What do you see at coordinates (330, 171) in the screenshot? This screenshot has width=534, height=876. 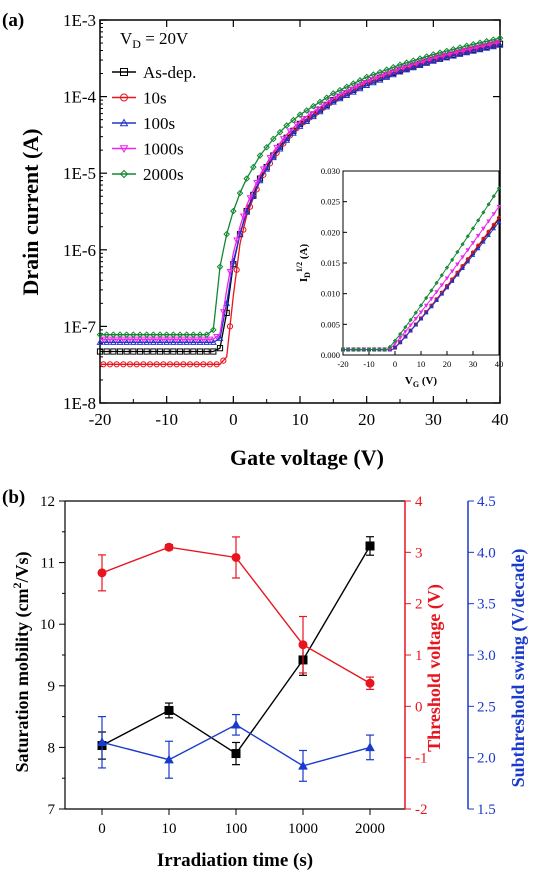 I see `inset-y-tick-label: 0.030` at bounding box center [330, 171].